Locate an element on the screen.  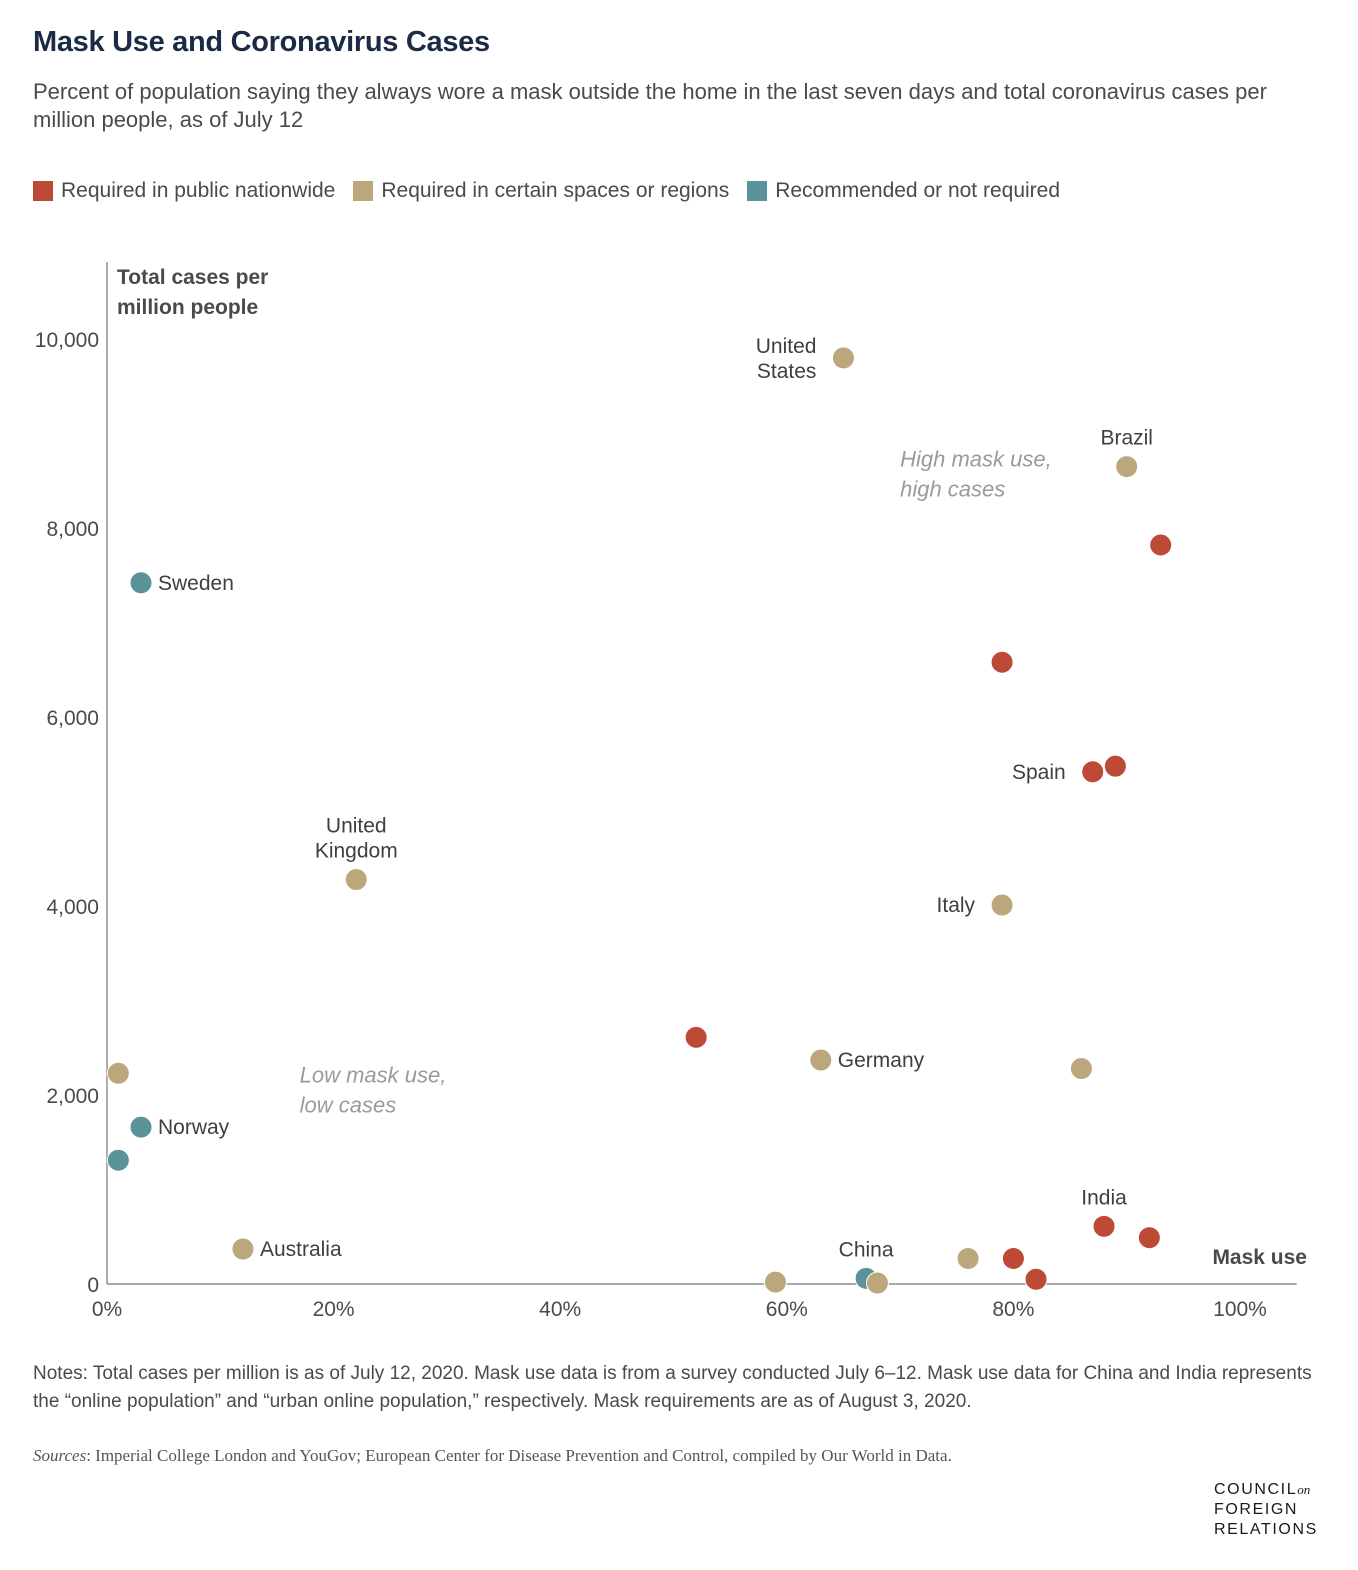
y-tick-label: 2,000 is located at coordinates (72, 1096).